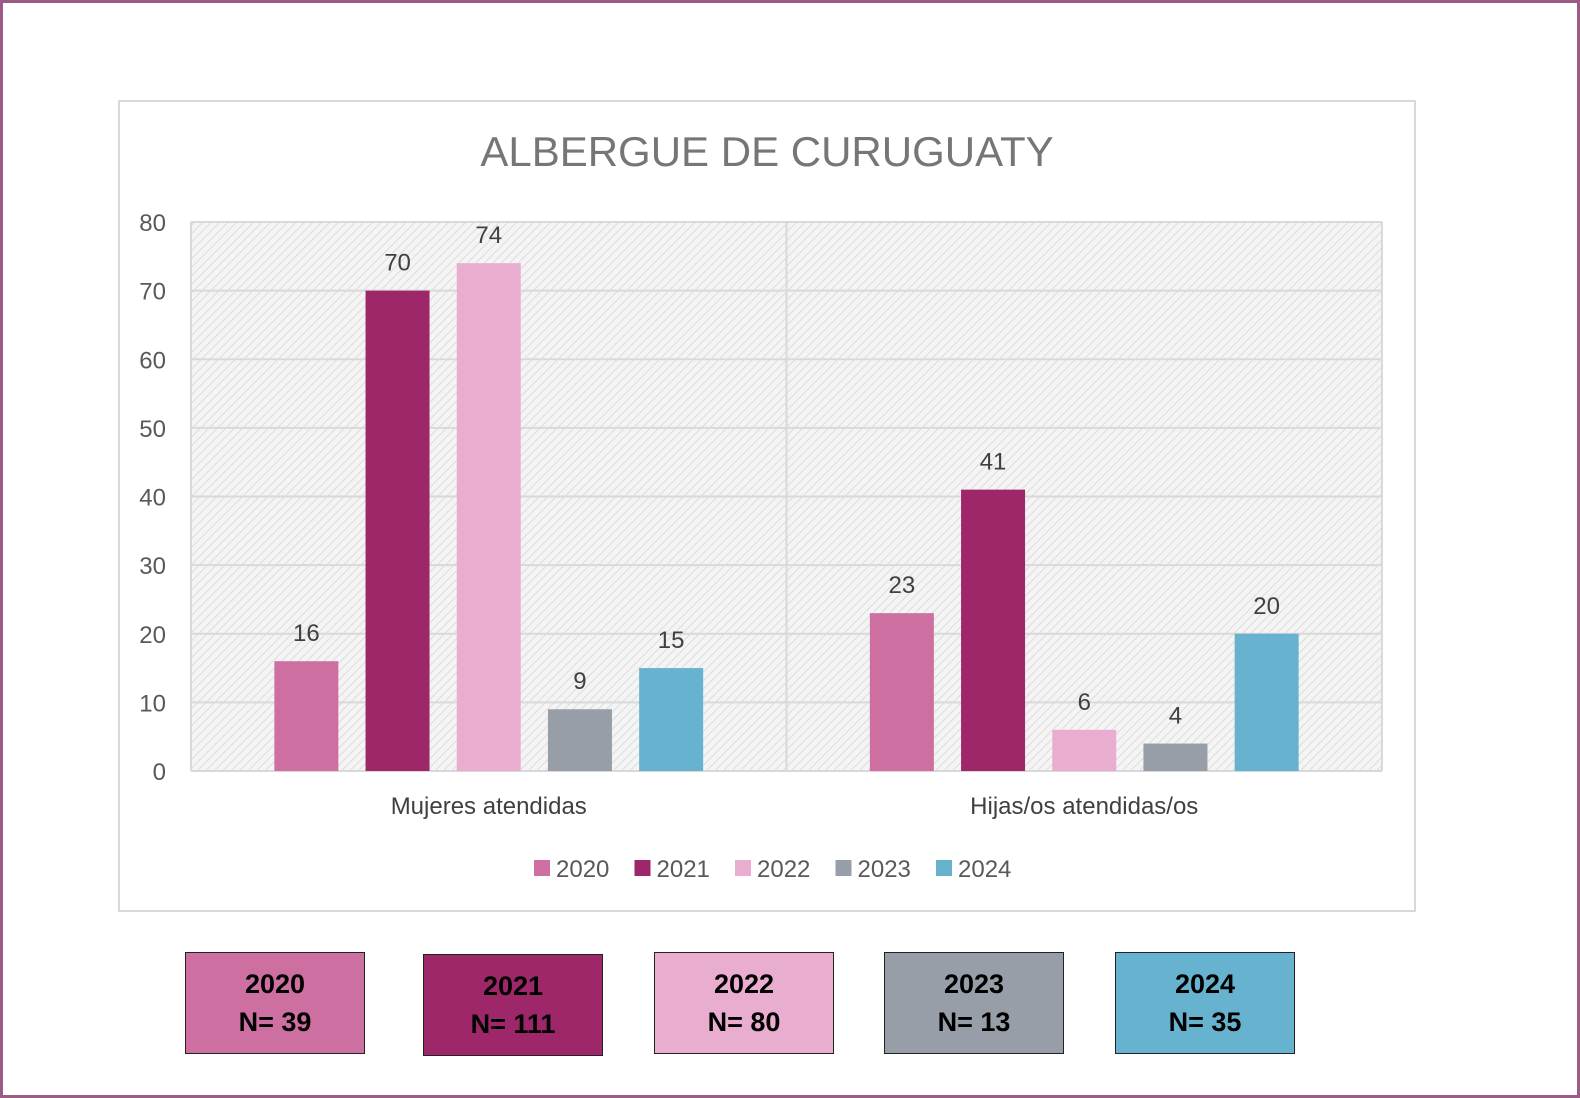  Describe the element at coordinates (783, 869) in the screenshot. I see `legend-label: 2022` at that location.